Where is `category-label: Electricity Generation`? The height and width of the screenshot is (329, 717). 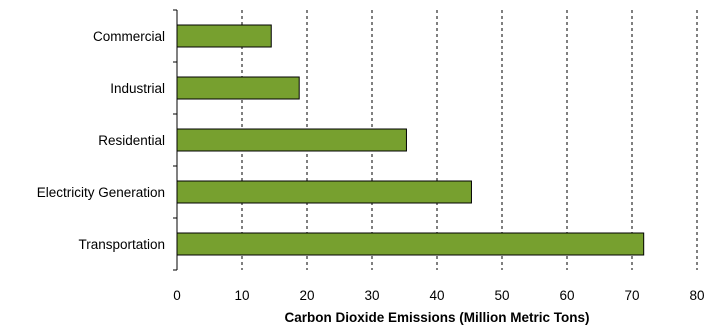
category-label: Electricity Generation is located at coordinates (101, 192).